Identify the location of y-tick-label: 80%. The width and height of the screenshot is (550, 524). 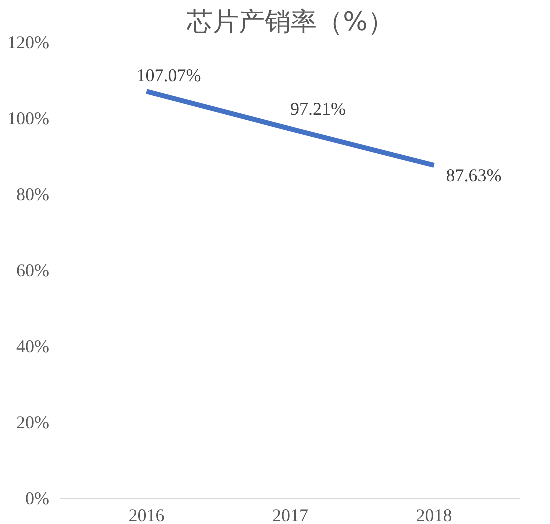
(33, 194).